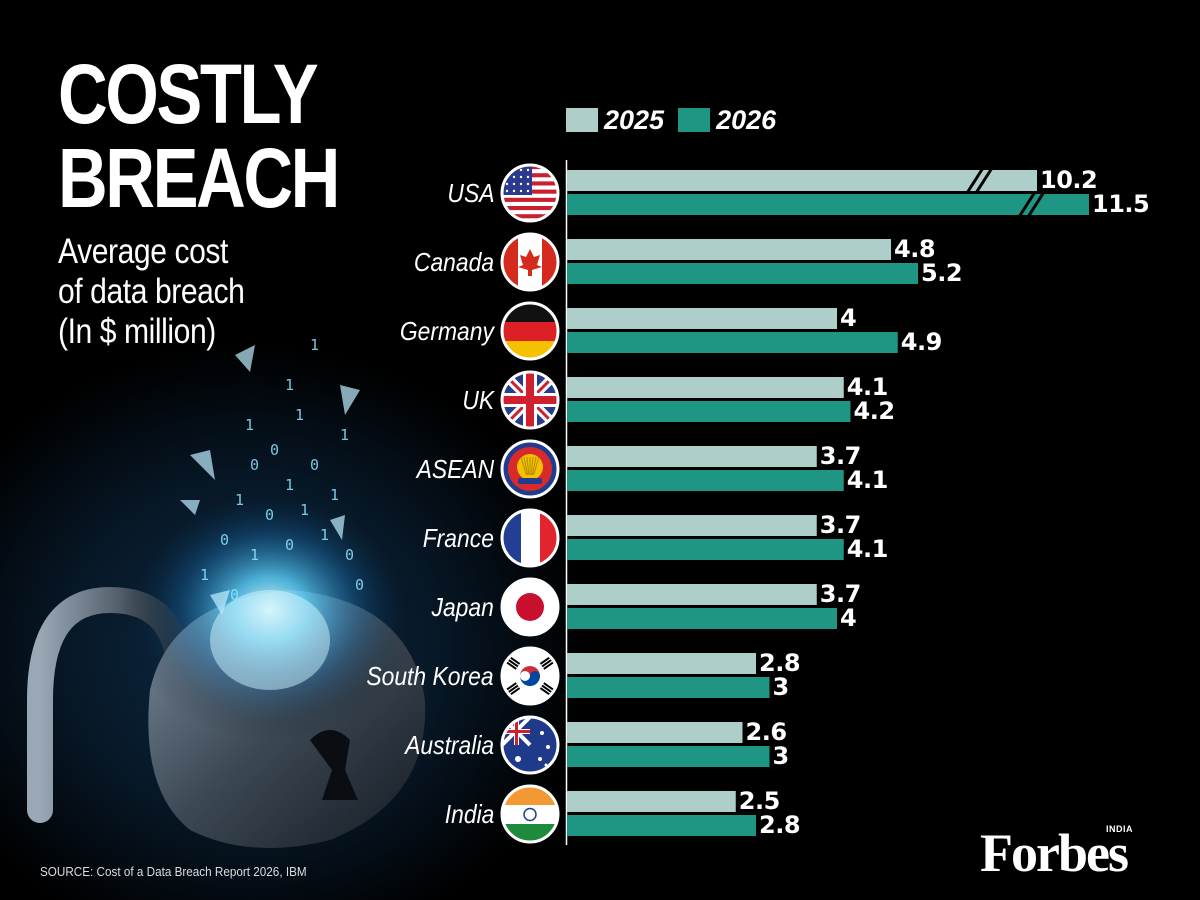  Describe the element at coordinates (1069, 180) in the screenshot. I see `data-label-2025: 10.2` at that location.